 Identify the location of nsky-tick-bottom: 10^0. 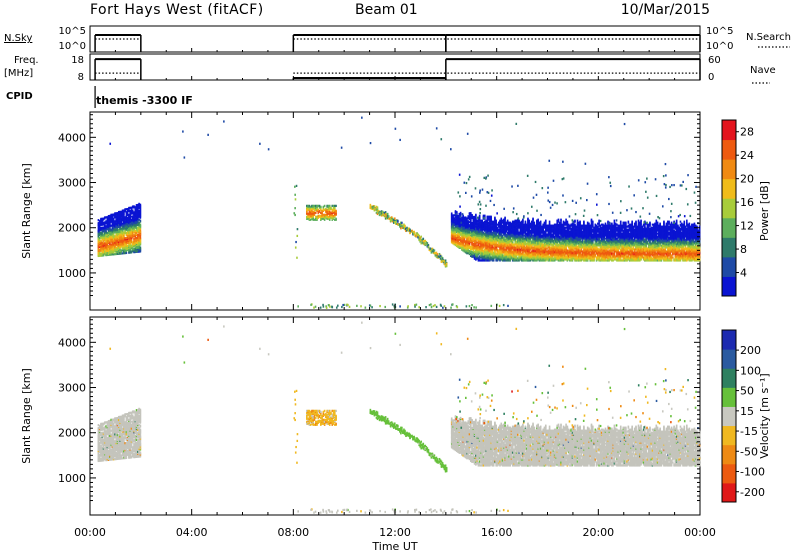
(72, 46).